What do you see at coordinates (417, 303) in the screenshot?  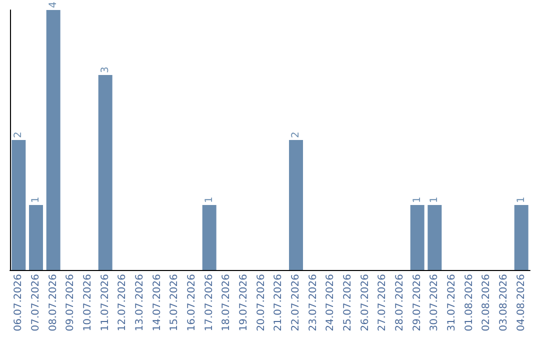 I see `x-tick-label: 29.07.2026` at bounding box center [417, 303].